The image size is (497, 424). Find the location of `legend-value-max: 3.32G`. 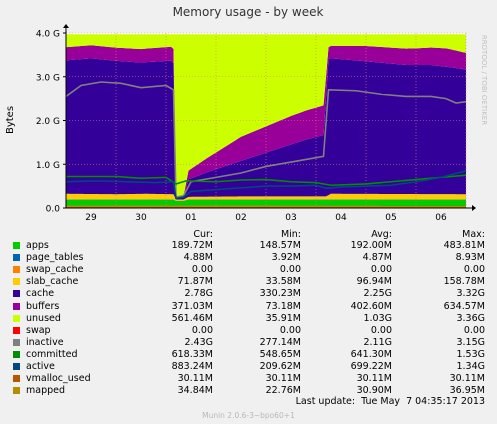

legend-value-max: 3.32G is located at coordinates (470, 294).